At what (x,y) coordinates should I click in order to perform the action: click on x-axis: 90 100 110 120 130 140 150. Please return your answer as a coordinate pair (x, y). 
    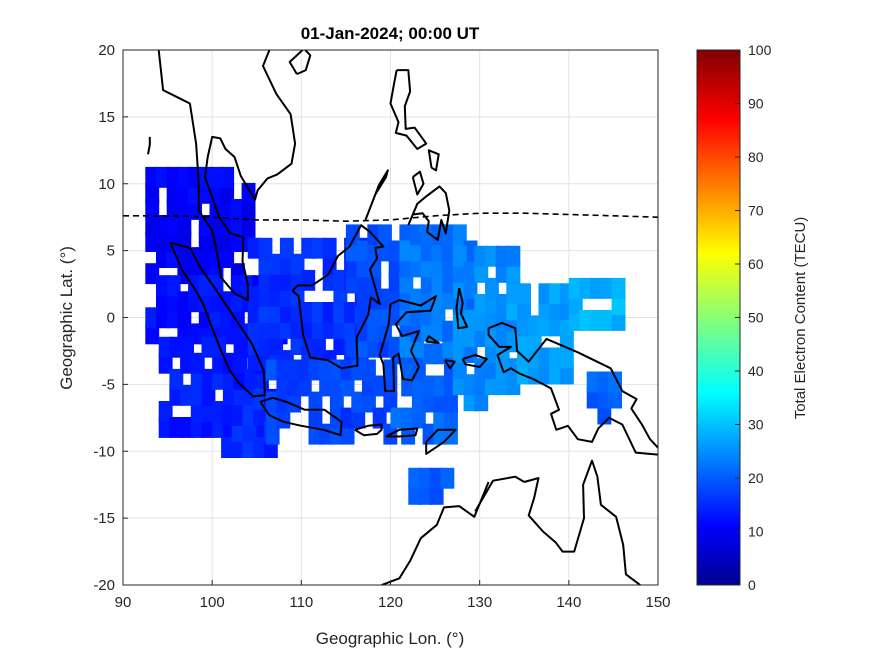
    Looking at the image, I should click on (393, 595).